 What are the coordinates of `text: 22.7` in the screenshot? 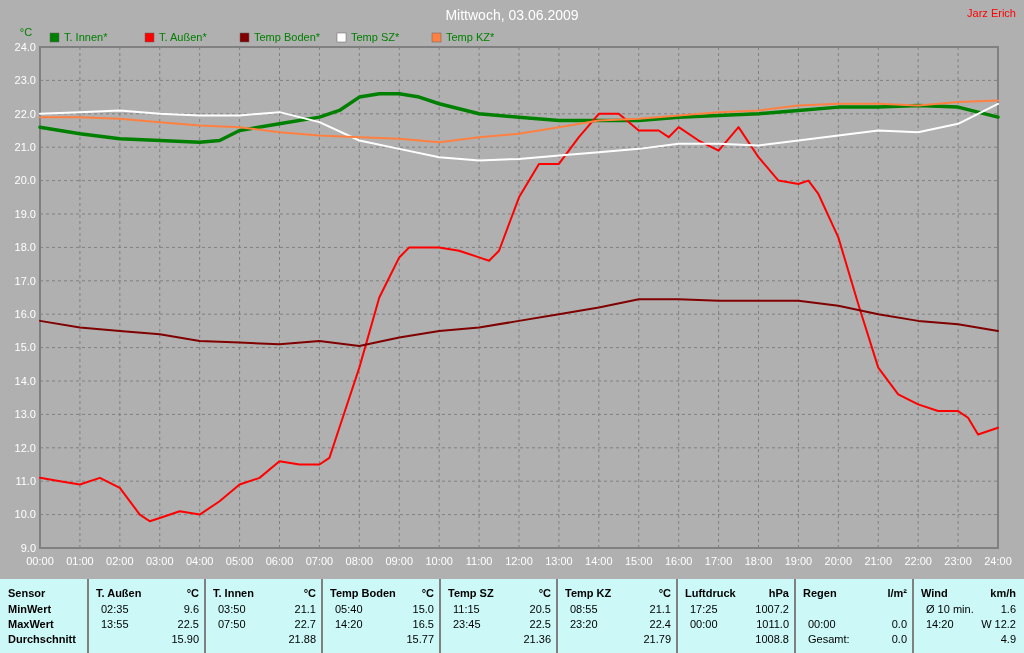 It's located at (305, 624).